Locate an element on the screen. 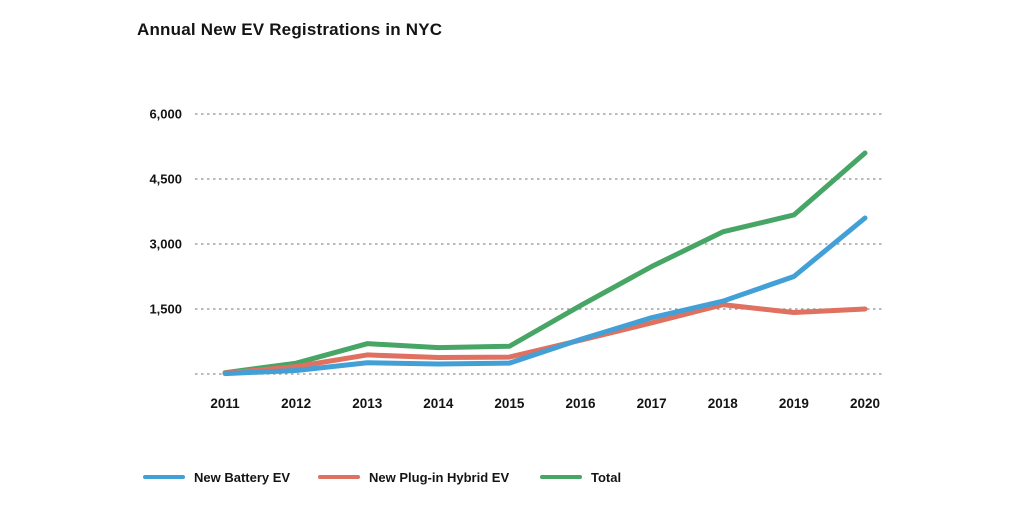 The width and height of the screenshot is (1024, 512). legend-label: Total is located at coordinates (606, 477).